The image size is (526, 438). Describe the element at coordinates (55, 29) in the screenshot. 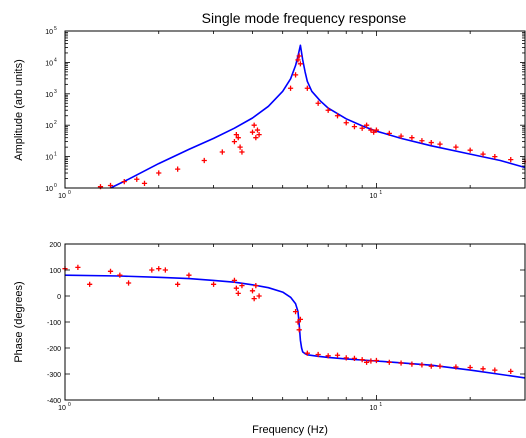

I see `amplitude-y-tick-label-exponent: 5` at that location.